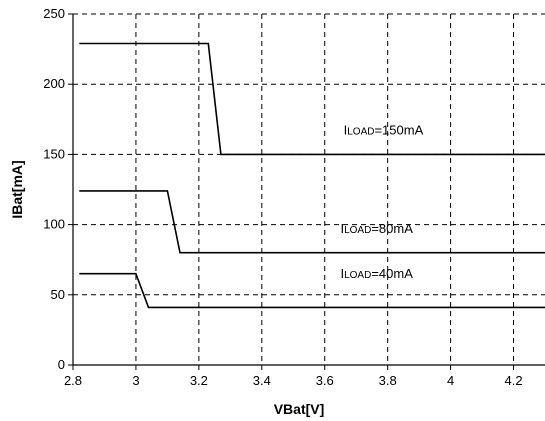  What do you see at coordinates (54, 224) in the screenshot?
I see `y-tick-label-2: 100` at bounding box center [54, 224].